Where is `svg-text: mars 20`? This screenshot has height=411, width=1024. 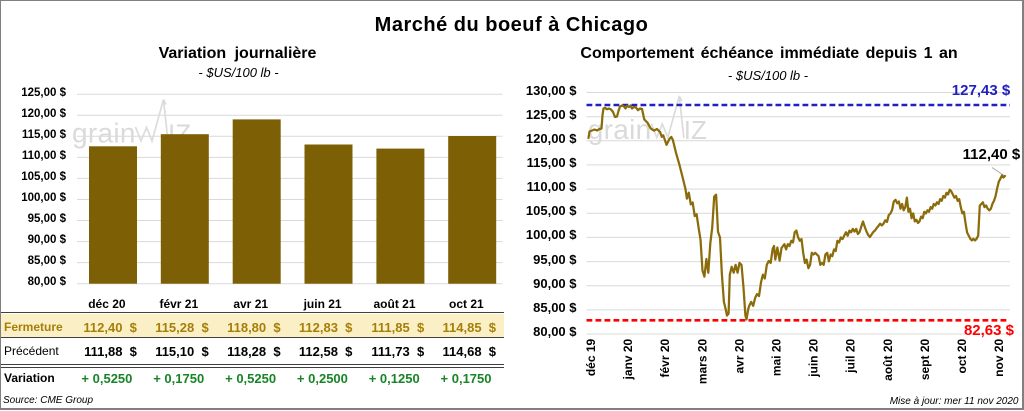
svg-text: mars 20 is located at coordinates (702, 361).